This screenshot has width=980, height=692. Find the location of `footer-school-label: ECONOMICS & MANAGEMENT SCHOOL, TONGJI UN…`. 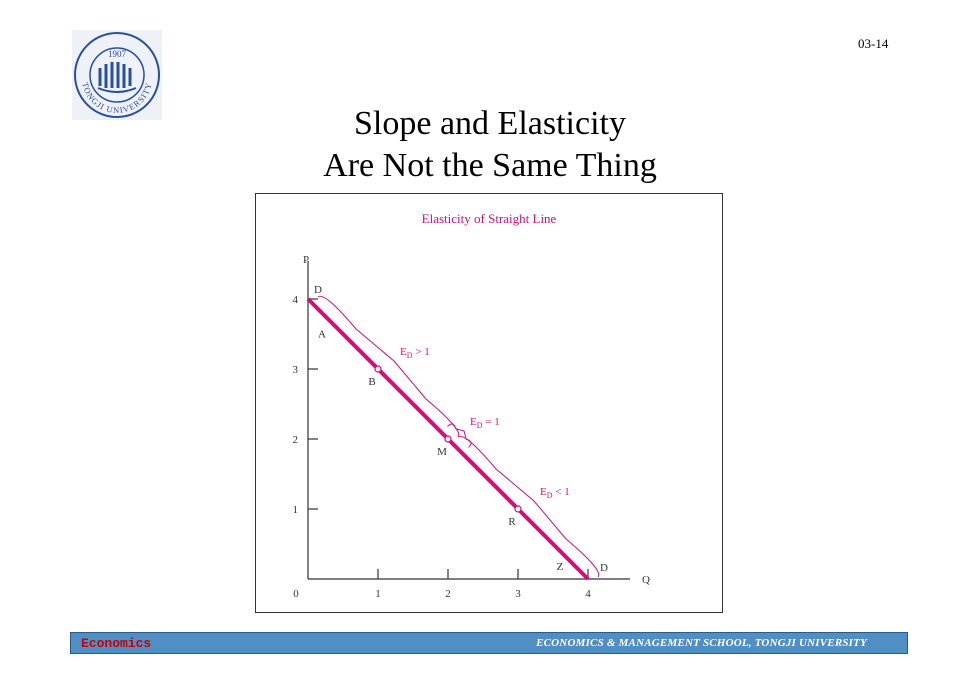

footer-school-label: ECONOMICS & MANAGEMENT SCHOOL, TONGJI UN… is located at coordinates (701, 643).